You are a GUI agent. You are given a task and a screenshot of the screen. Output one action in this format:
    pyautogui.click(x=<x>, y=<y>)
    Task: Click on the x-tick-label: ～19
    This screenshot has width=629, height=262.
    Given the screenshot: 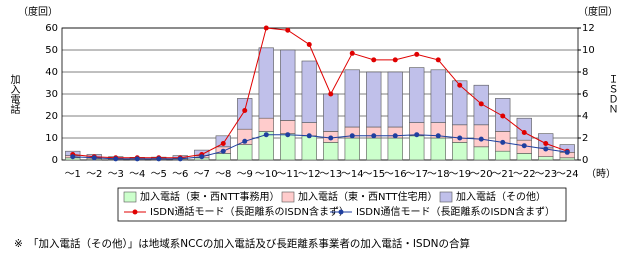 What is the action you would take?
    pyautogui.click(x=459, y=174)
    